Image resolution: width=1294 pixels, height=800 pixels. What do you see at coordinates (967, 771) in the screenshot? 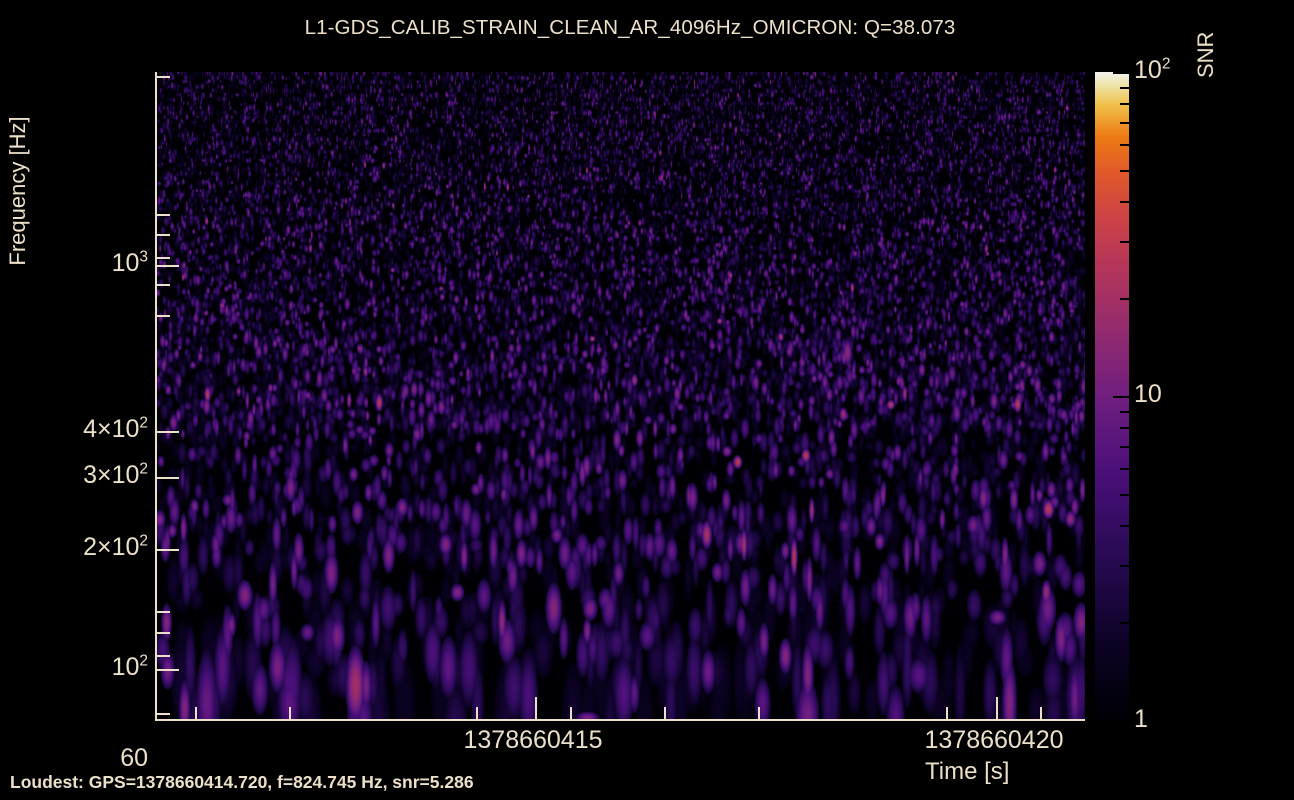
I see `x-axis-title: Time [s]` at bounding box center [967, 771].